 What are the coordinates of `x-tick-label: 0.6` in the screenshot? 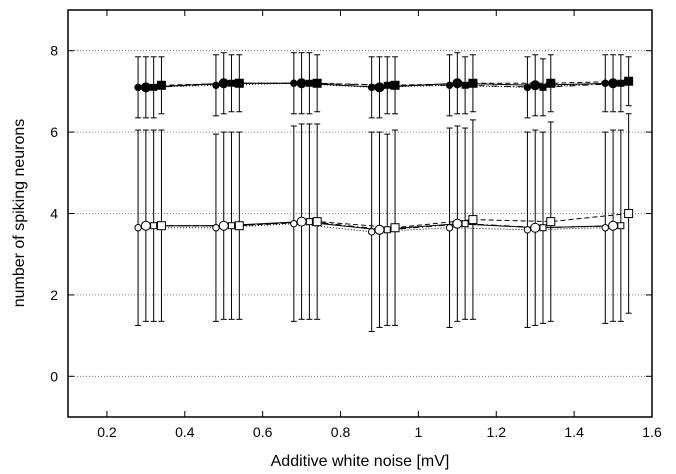 It's located at (263, 432).